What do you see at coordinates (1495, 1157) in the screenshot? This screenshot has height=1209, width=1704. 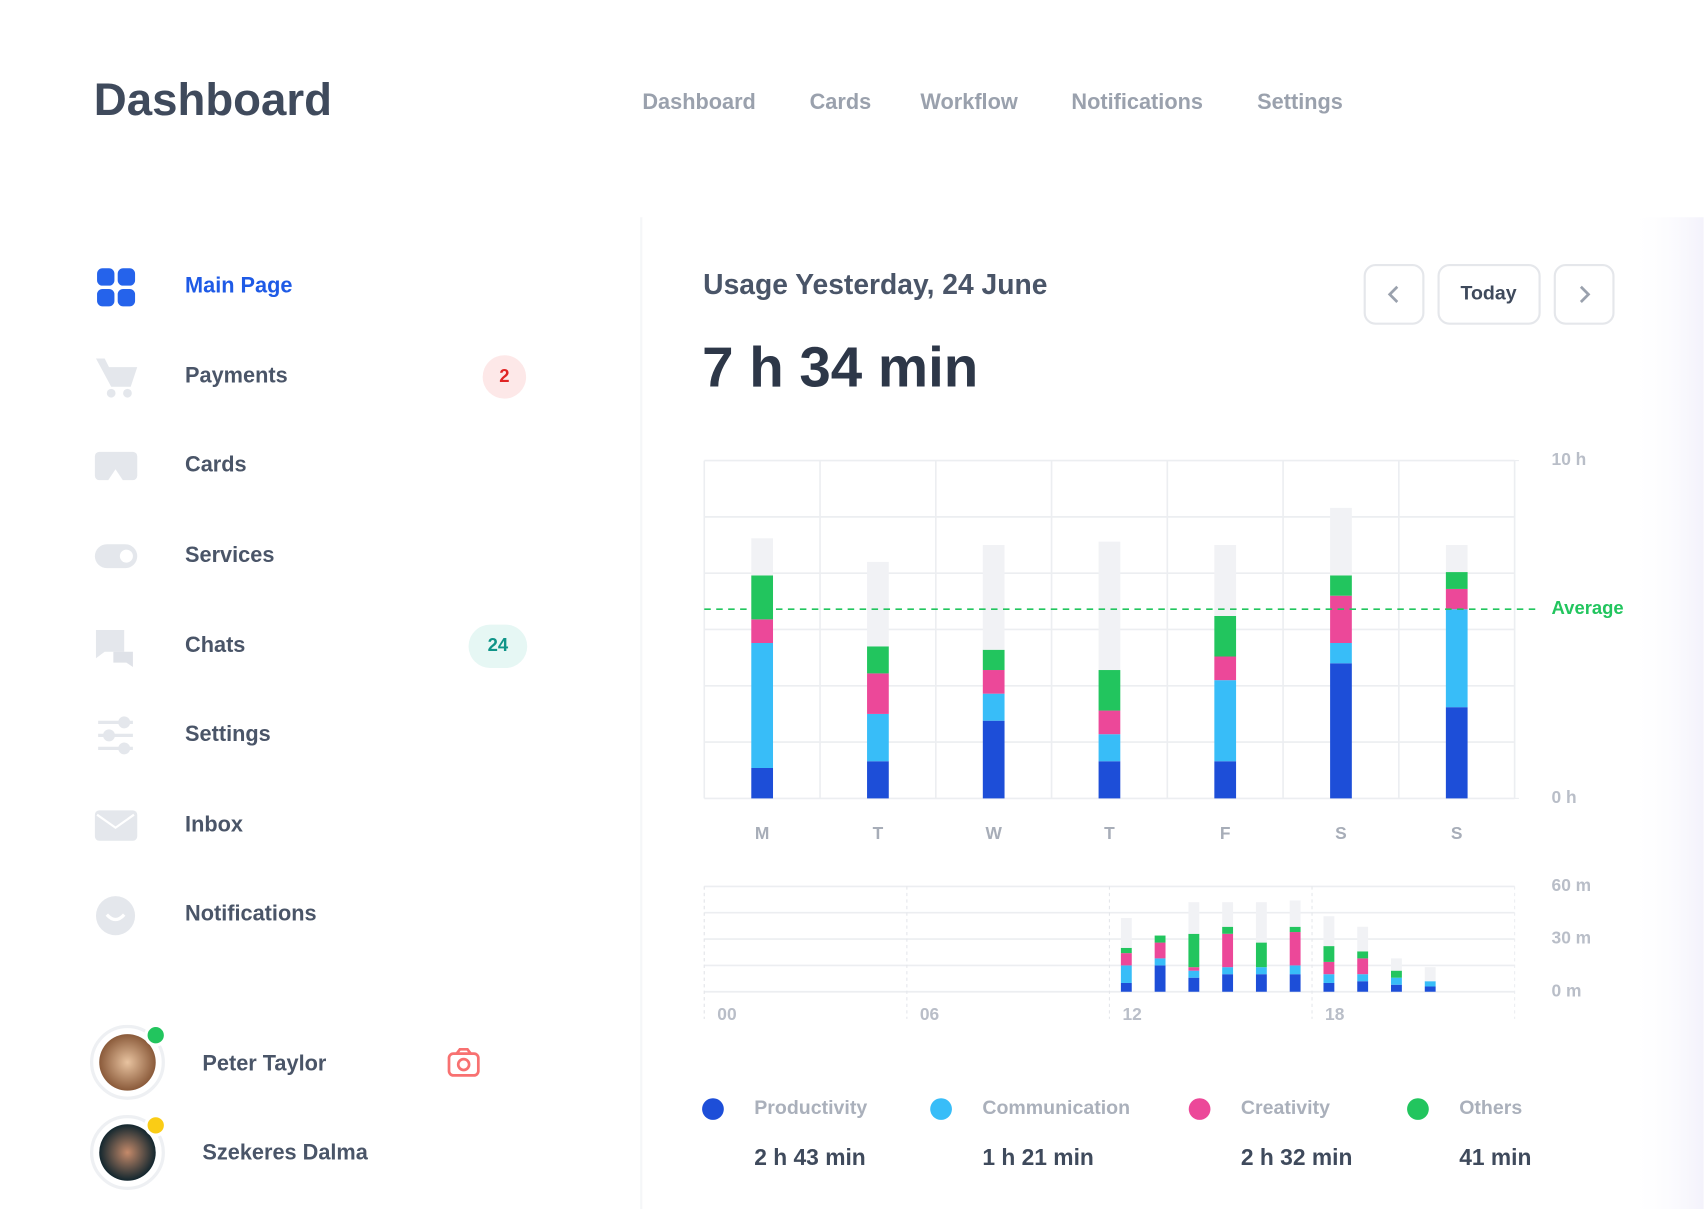 I see `legend-total: 41 min` at bounding box center [1495, 1157].